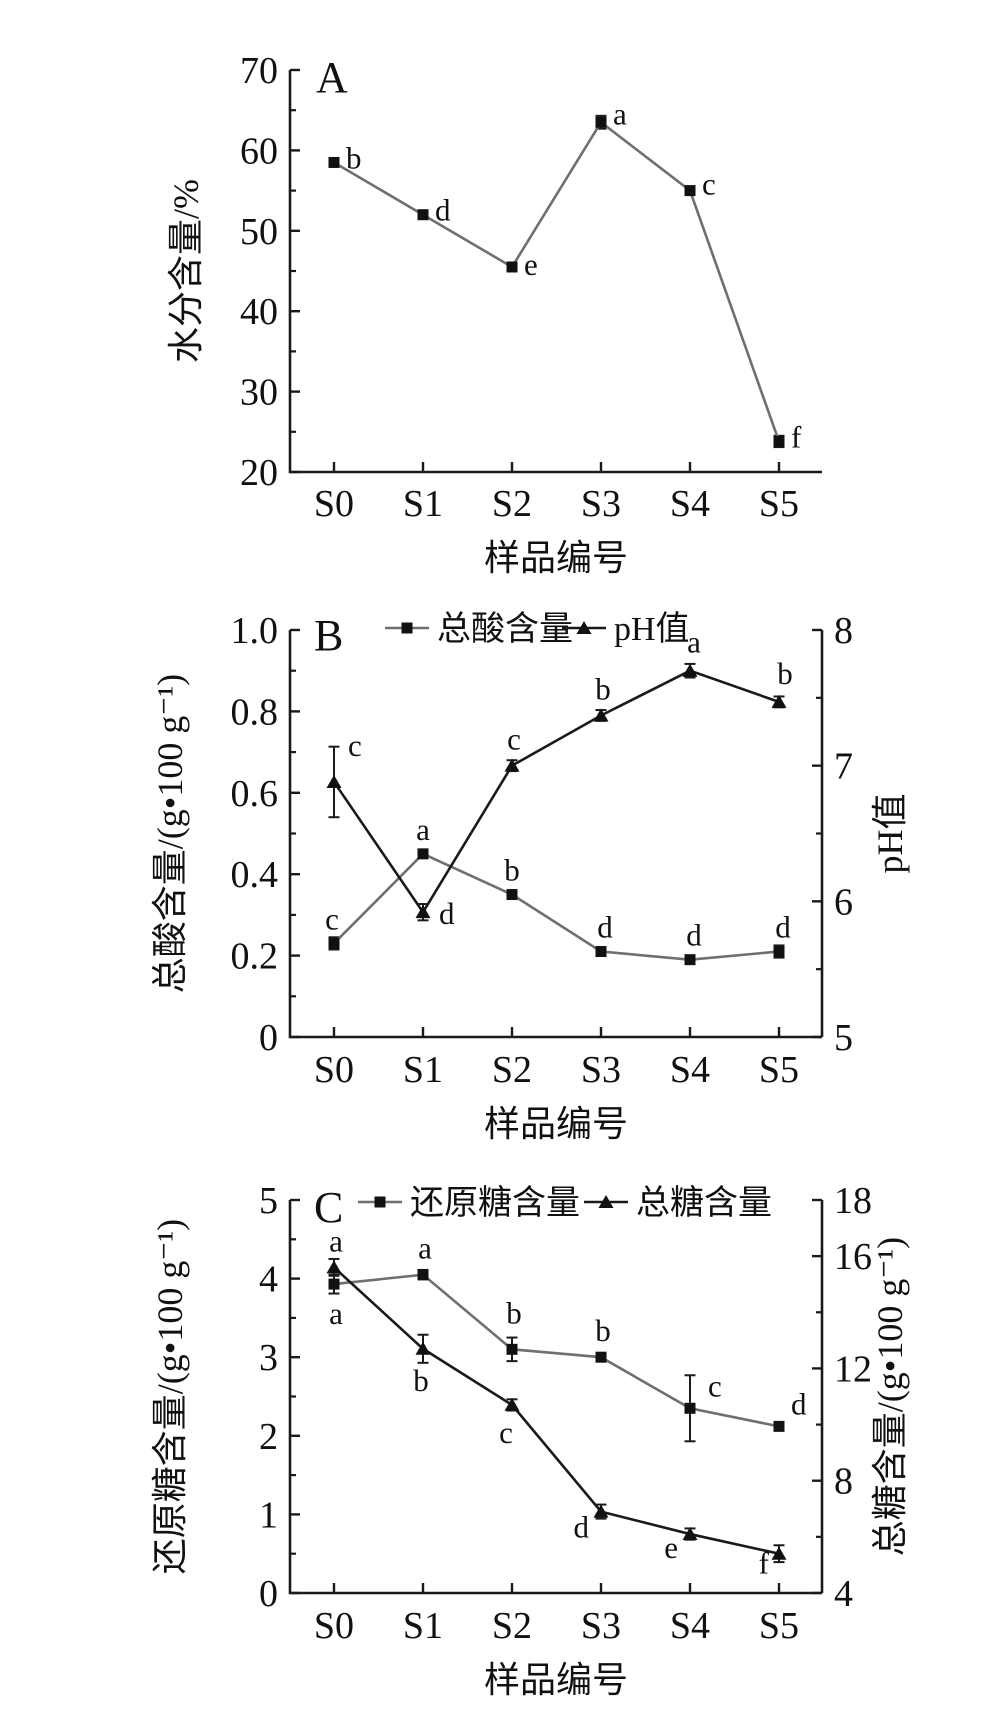  What do you see at coordinates (170, 833) in the screenshot?
I see `left-axis-title: 总酸含量/(g•100 g⁻¹)` at bounding box center [170, 833].